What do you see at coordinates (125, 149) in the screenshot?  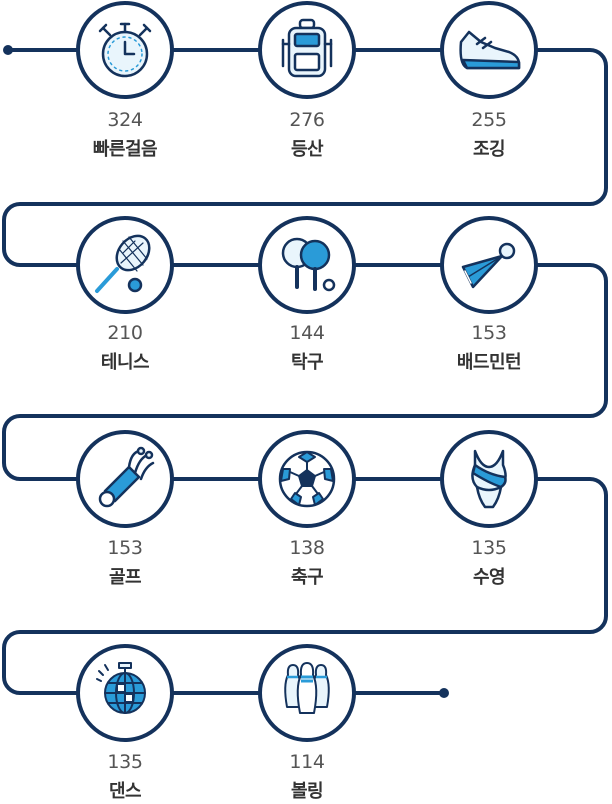 I see `item-label: 빠른걸음` at bounding box center [125, 149].